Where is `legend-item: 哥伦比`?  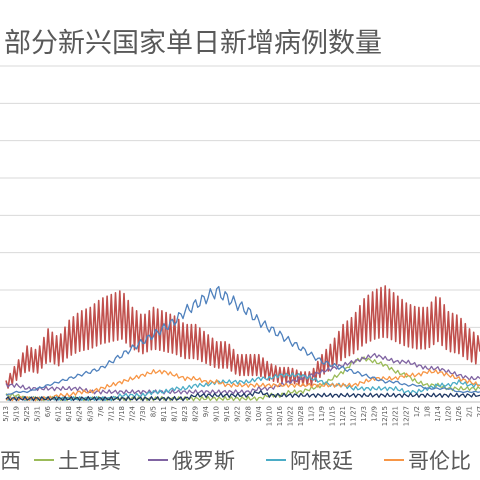
legend-item: 哥伦比 is located at coordinates (427, 461).